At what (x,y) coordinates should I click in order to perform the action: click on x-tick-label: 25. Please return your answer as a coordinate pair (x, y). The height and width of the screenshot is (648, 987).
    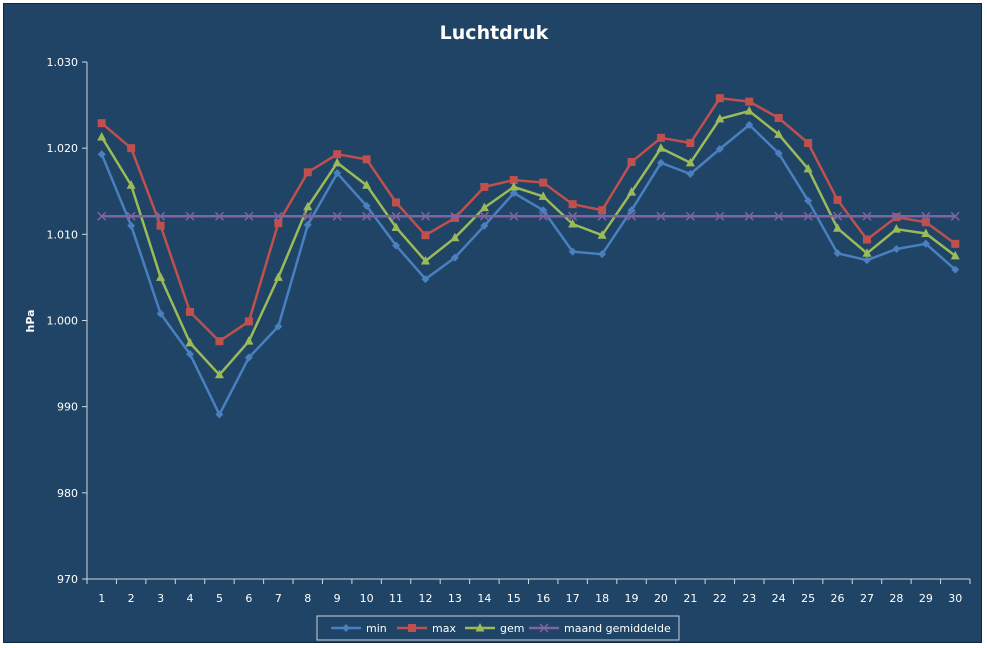
    Looking at the image, I should click on (808, 598).